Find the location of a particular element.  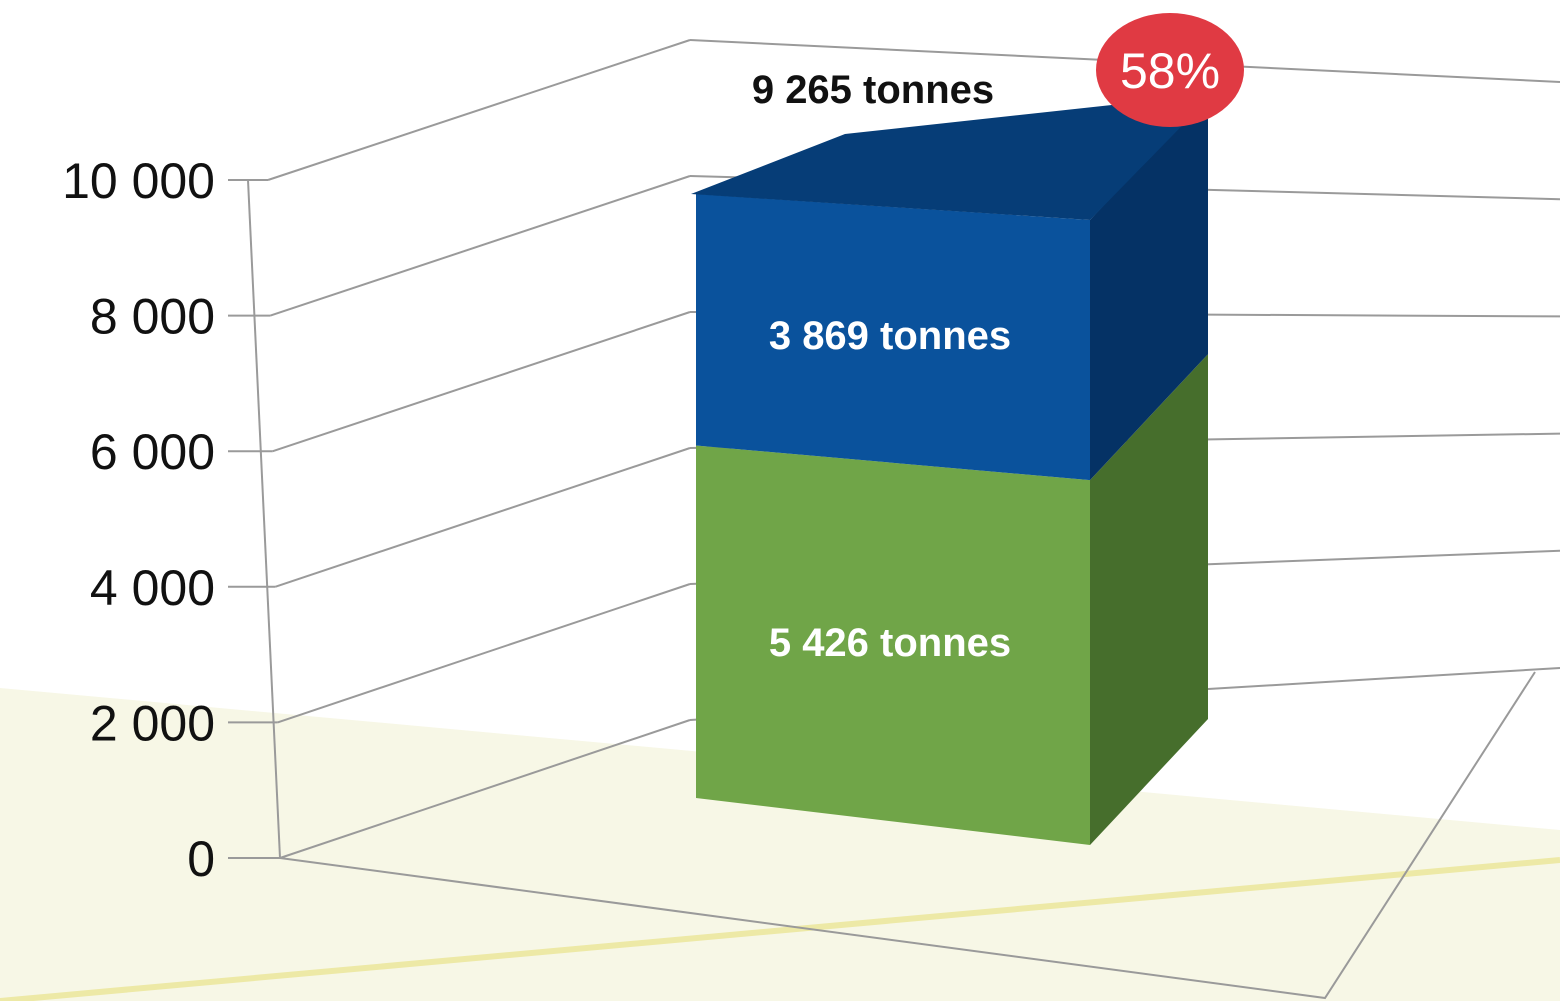

percentage-badge is located at coordinates (1170, 70).